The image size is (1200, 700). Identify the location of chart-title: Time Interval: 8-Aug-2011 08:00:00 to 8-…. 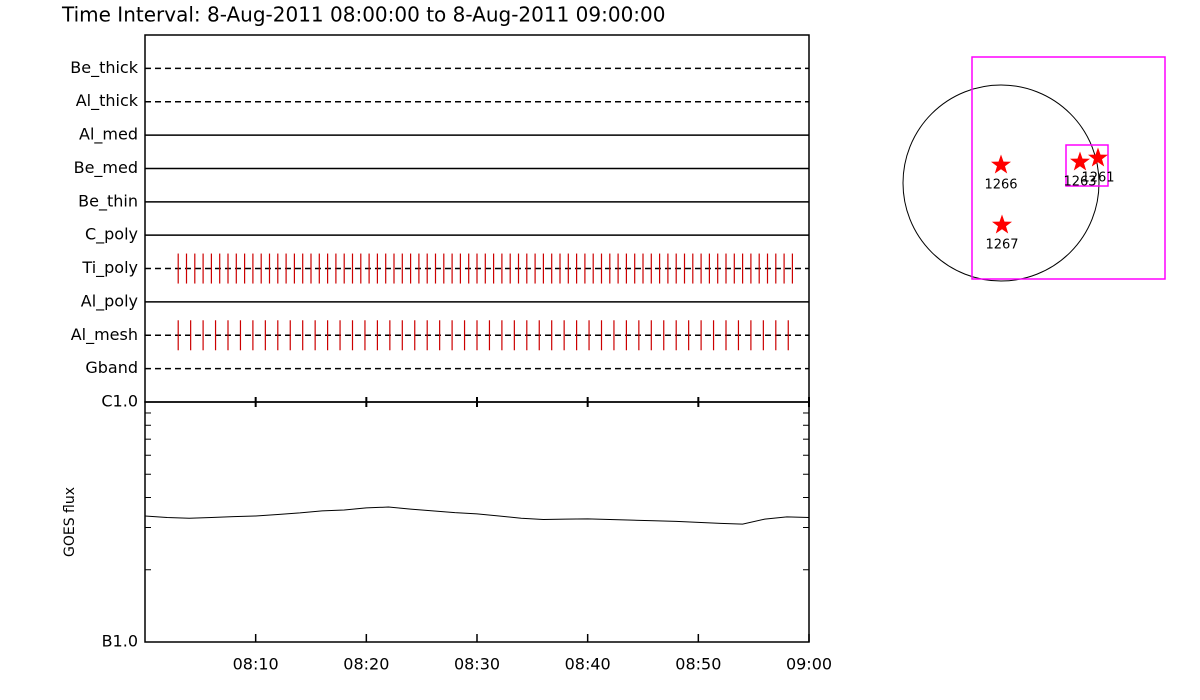
(363, 15).